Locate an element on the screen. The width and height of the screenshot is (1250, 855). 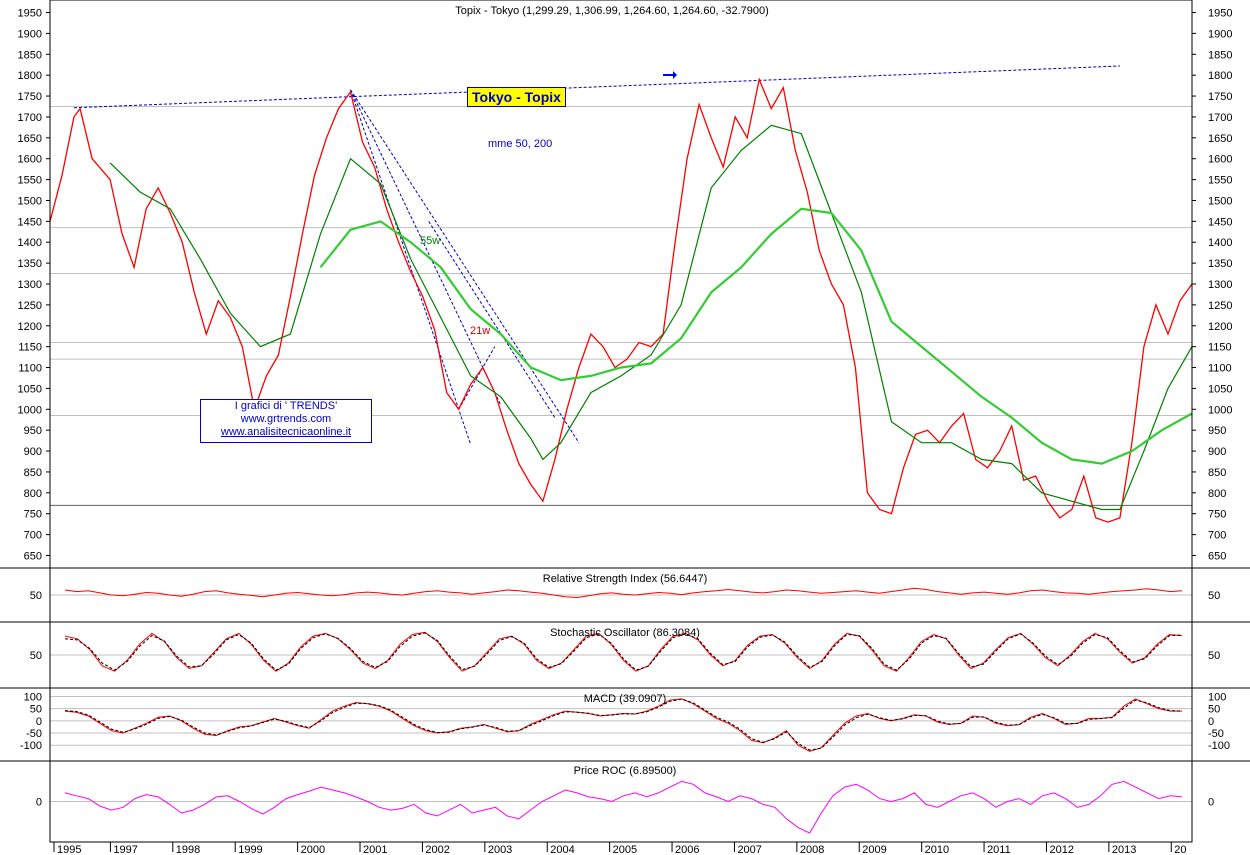
info-line-1: I grafici di ' TRENDS' is located at coordinates (286, 406).